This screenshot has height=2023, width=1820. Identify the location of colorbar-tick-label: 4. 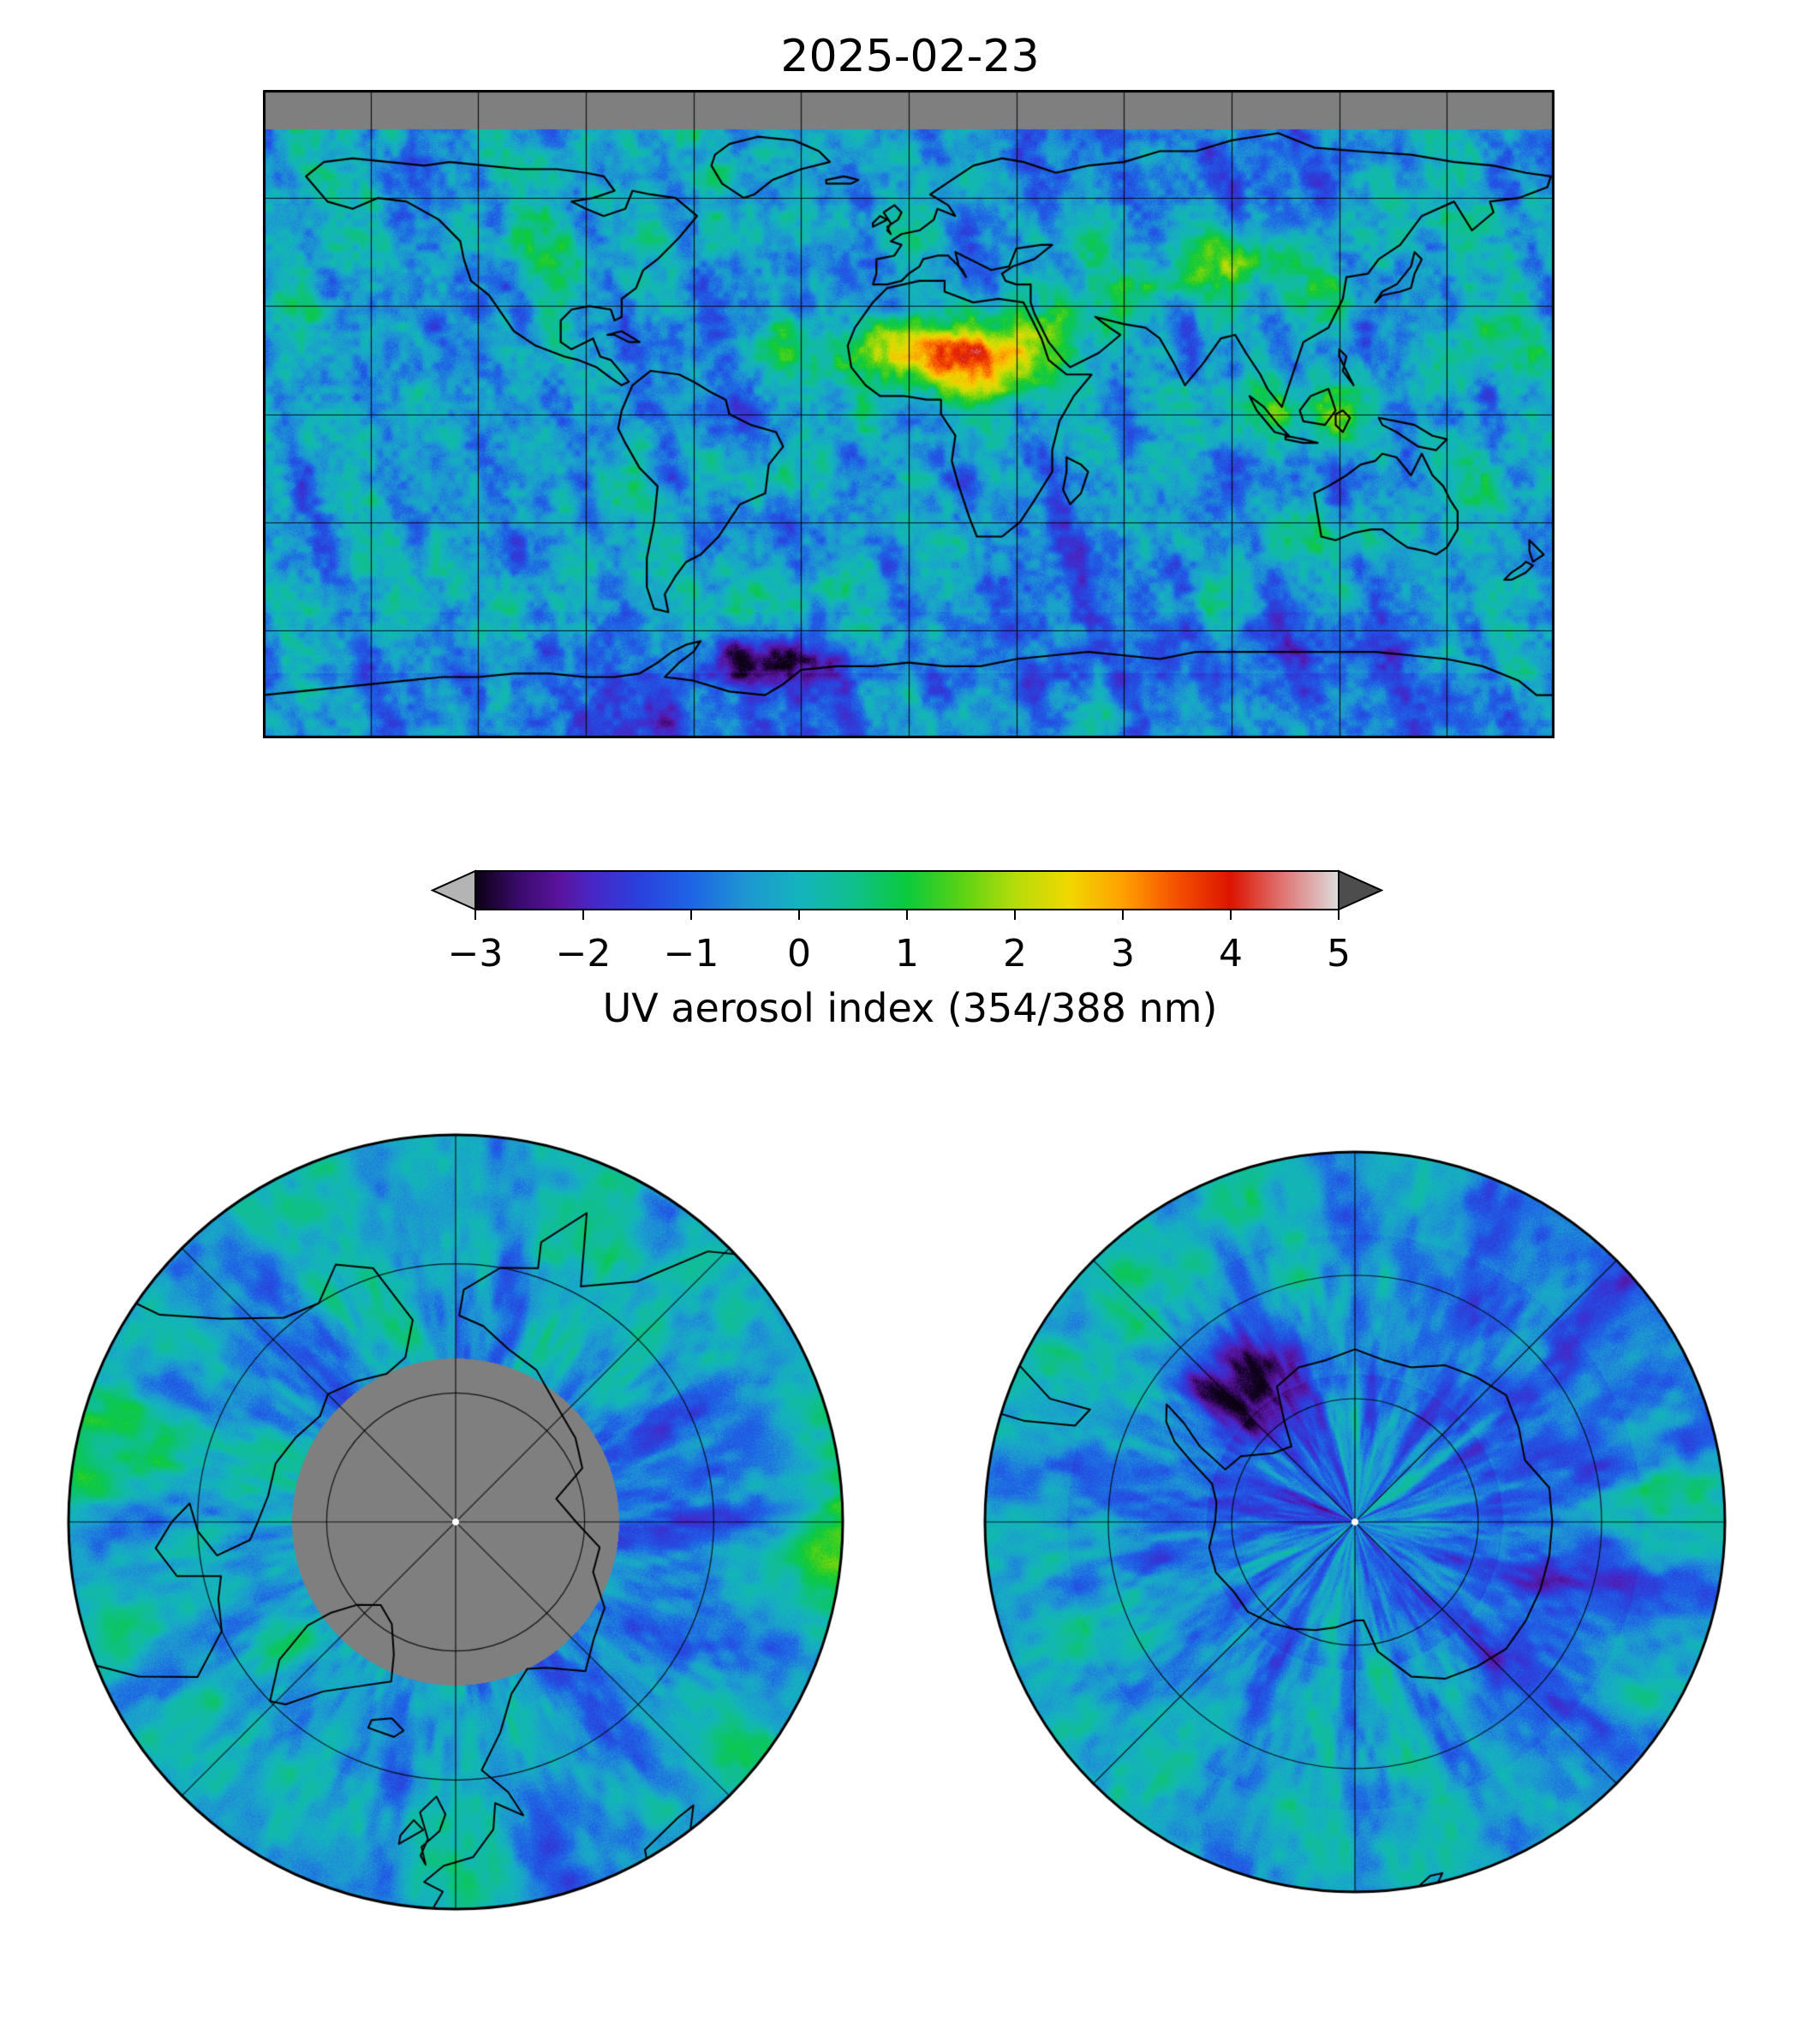
(1231, 954).